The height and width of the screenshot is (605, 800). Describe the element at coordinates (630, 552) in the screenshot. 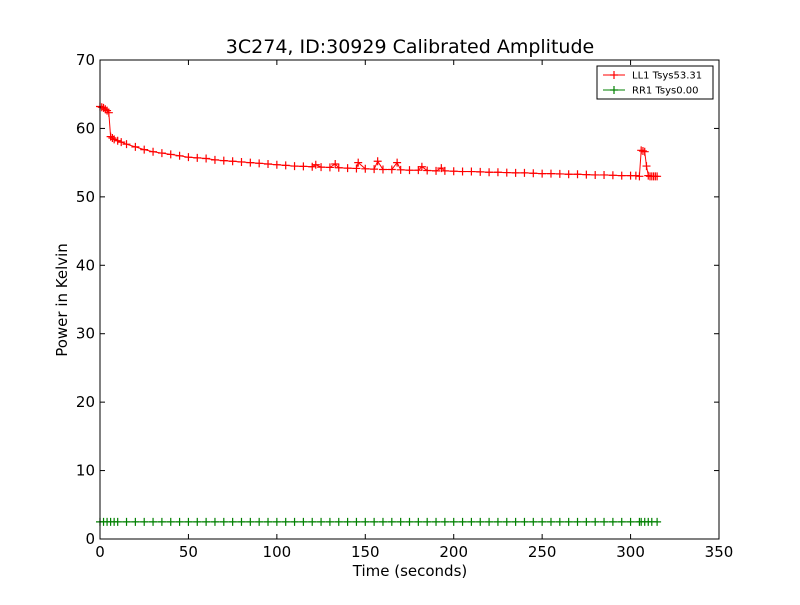

I see `x-tick-label: 300` at that location.